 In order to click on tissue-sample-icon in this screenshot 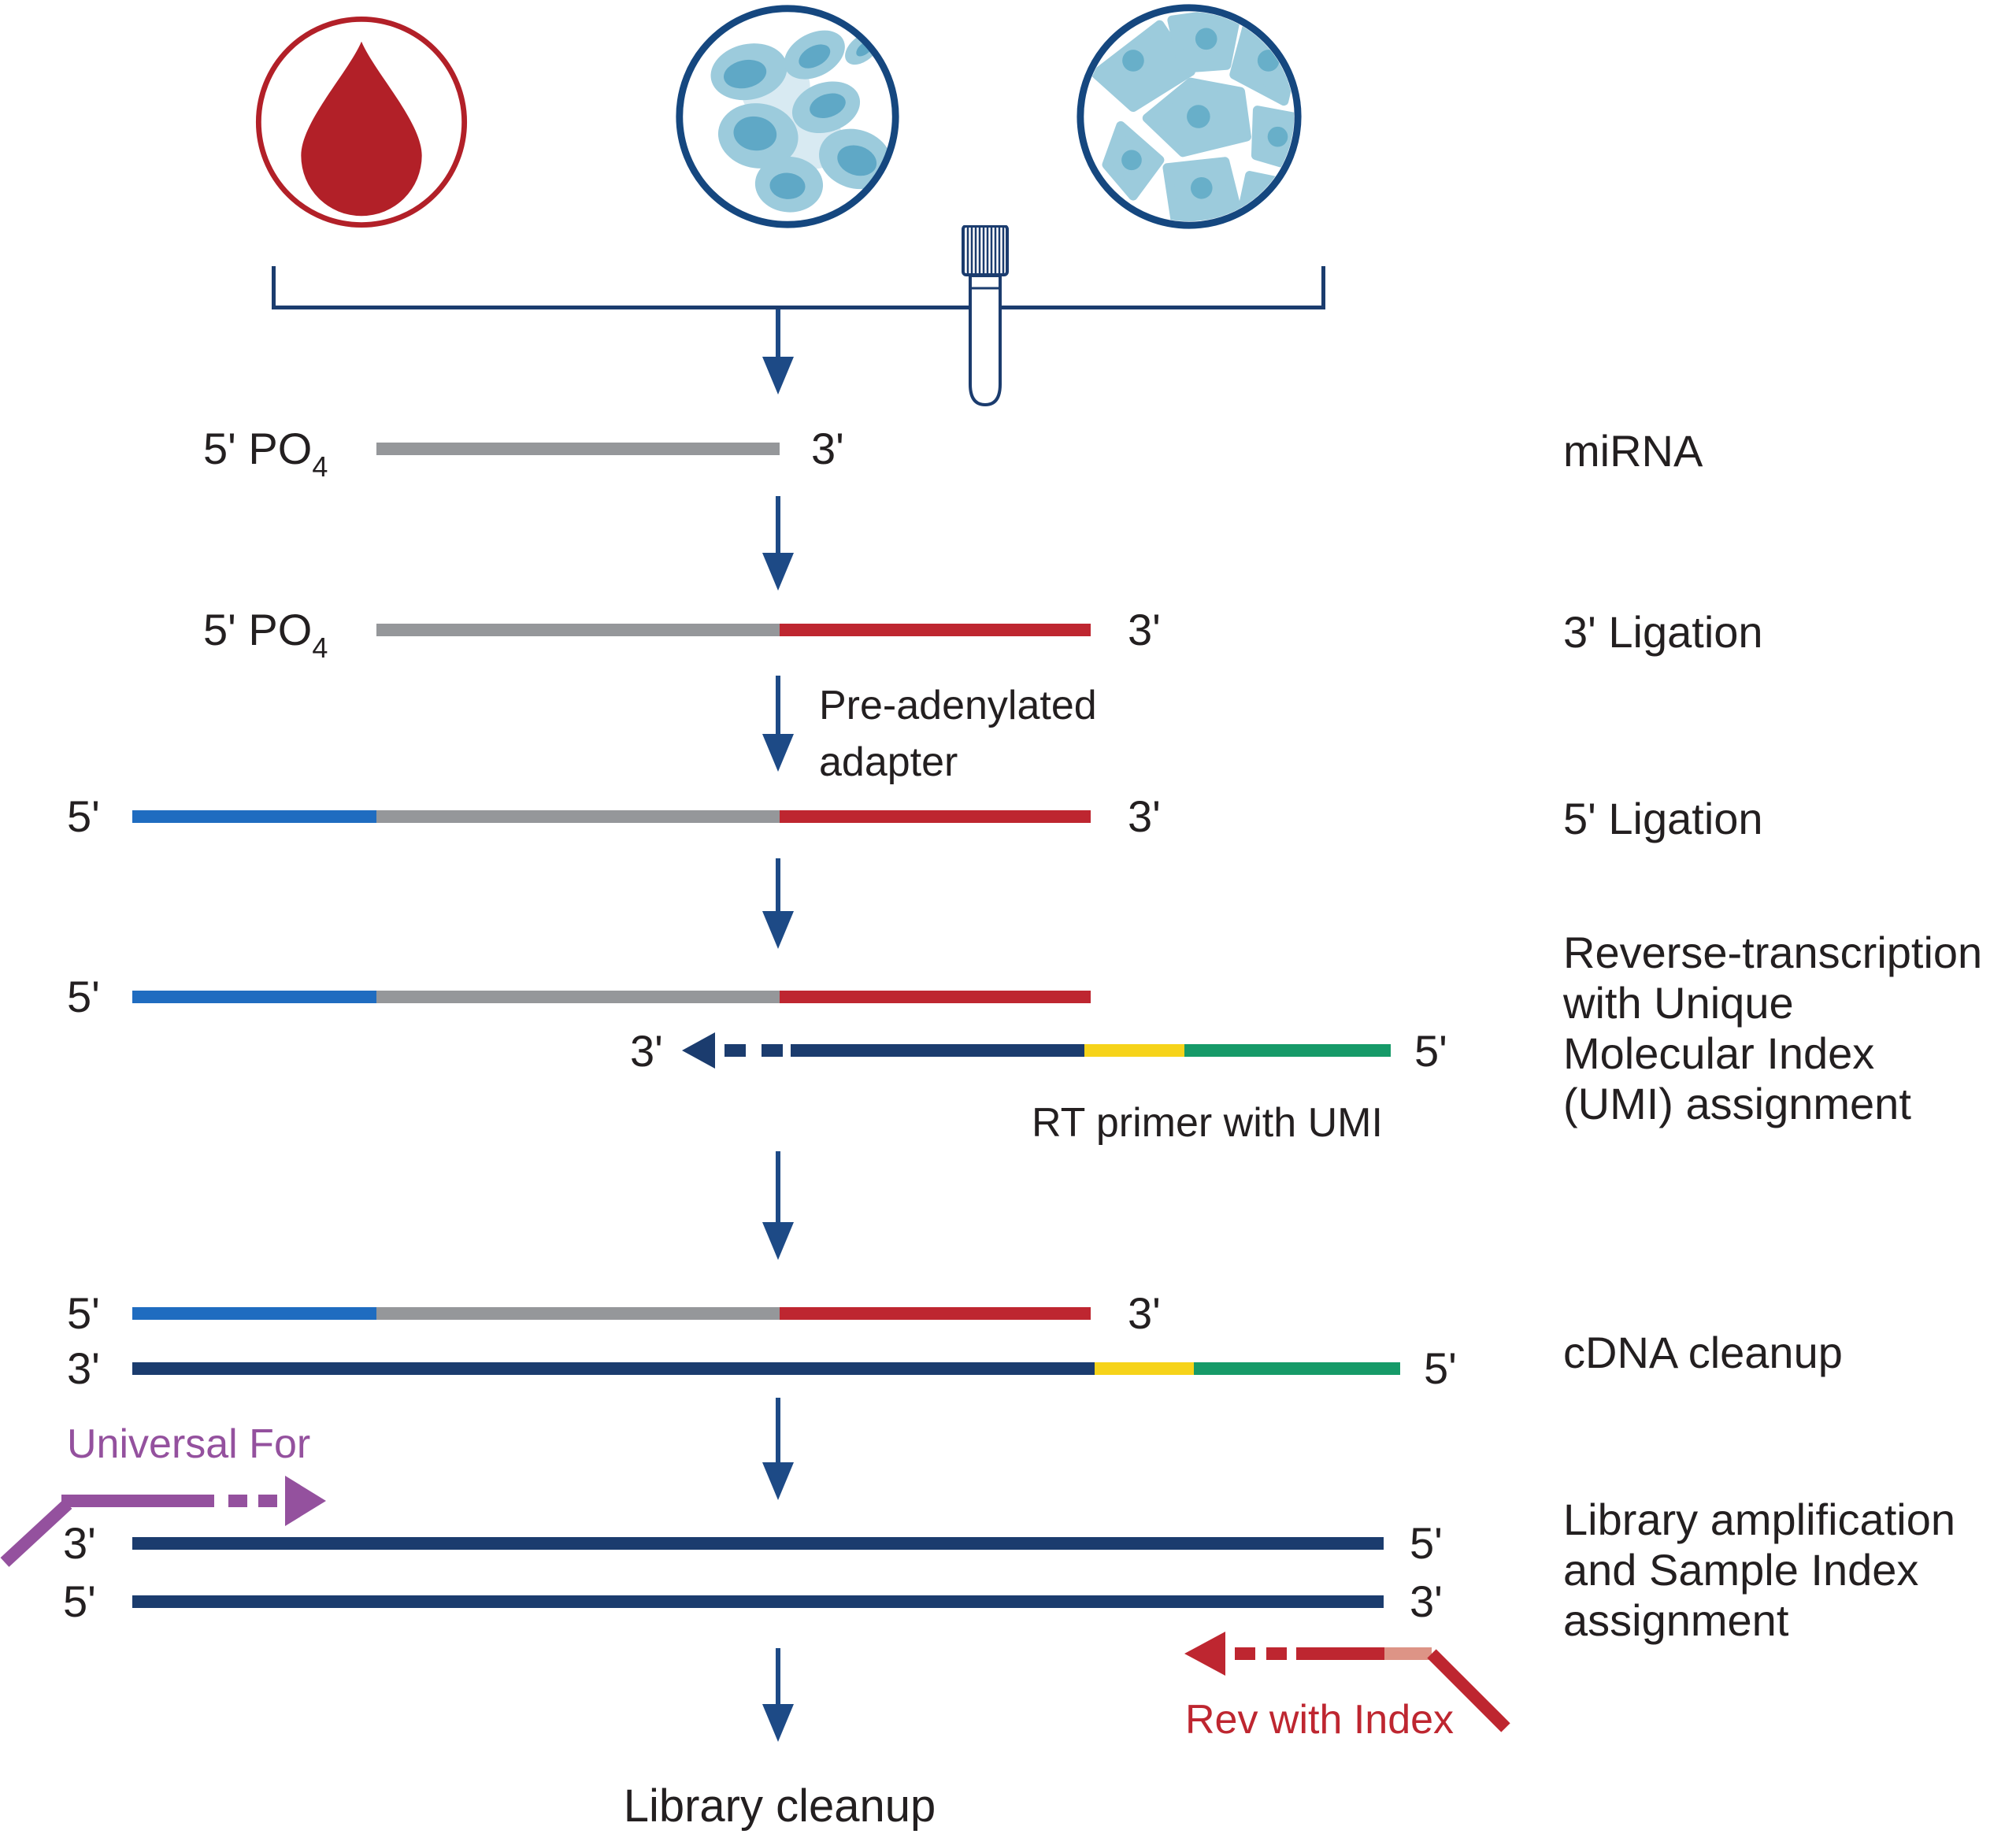, I will do `click(1189, 117)`.